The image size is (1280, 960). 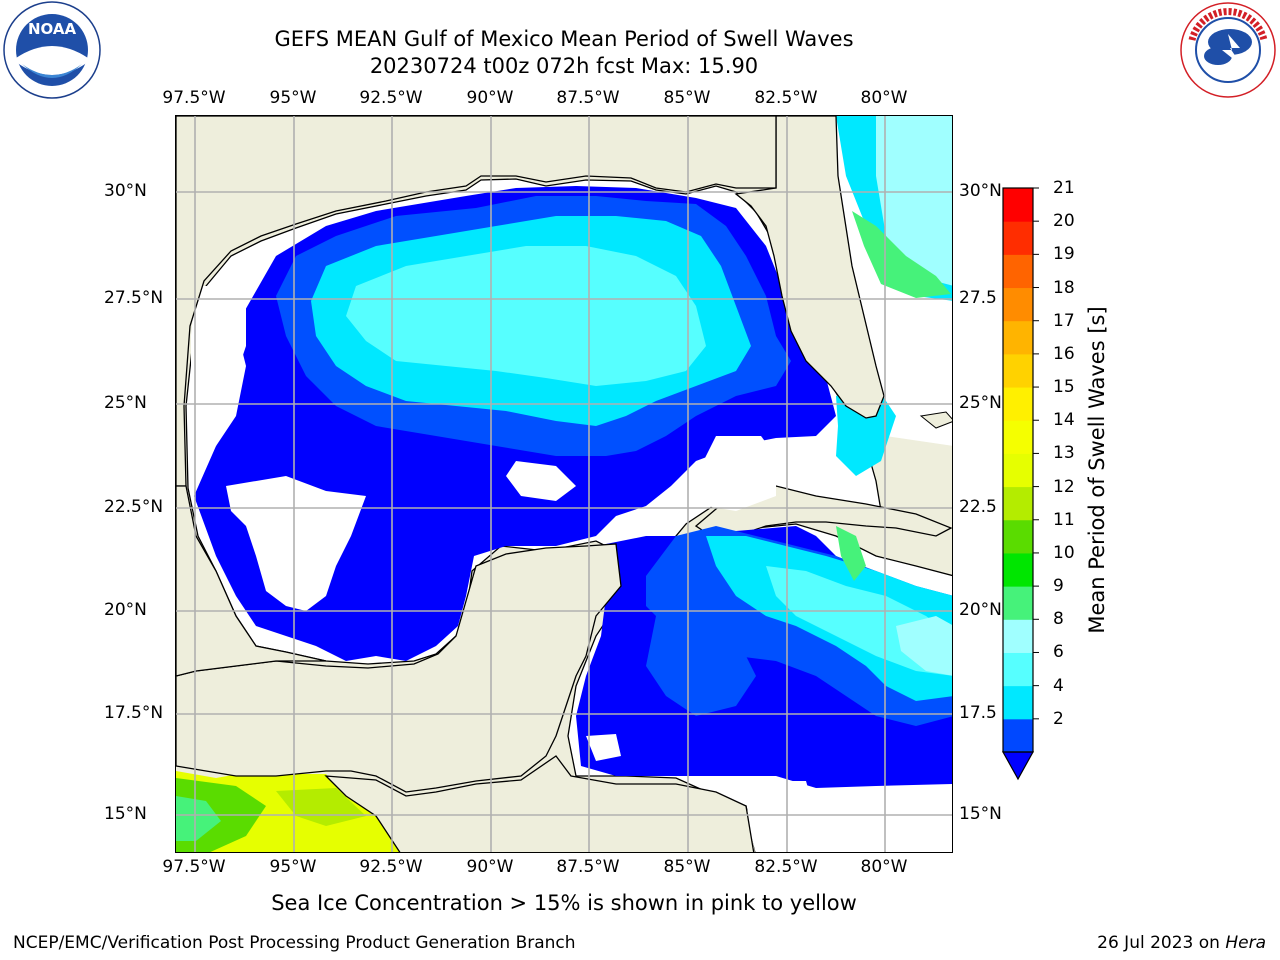 I want to click on colorbar-tick-label: 14, so click(x=1064, y=420).